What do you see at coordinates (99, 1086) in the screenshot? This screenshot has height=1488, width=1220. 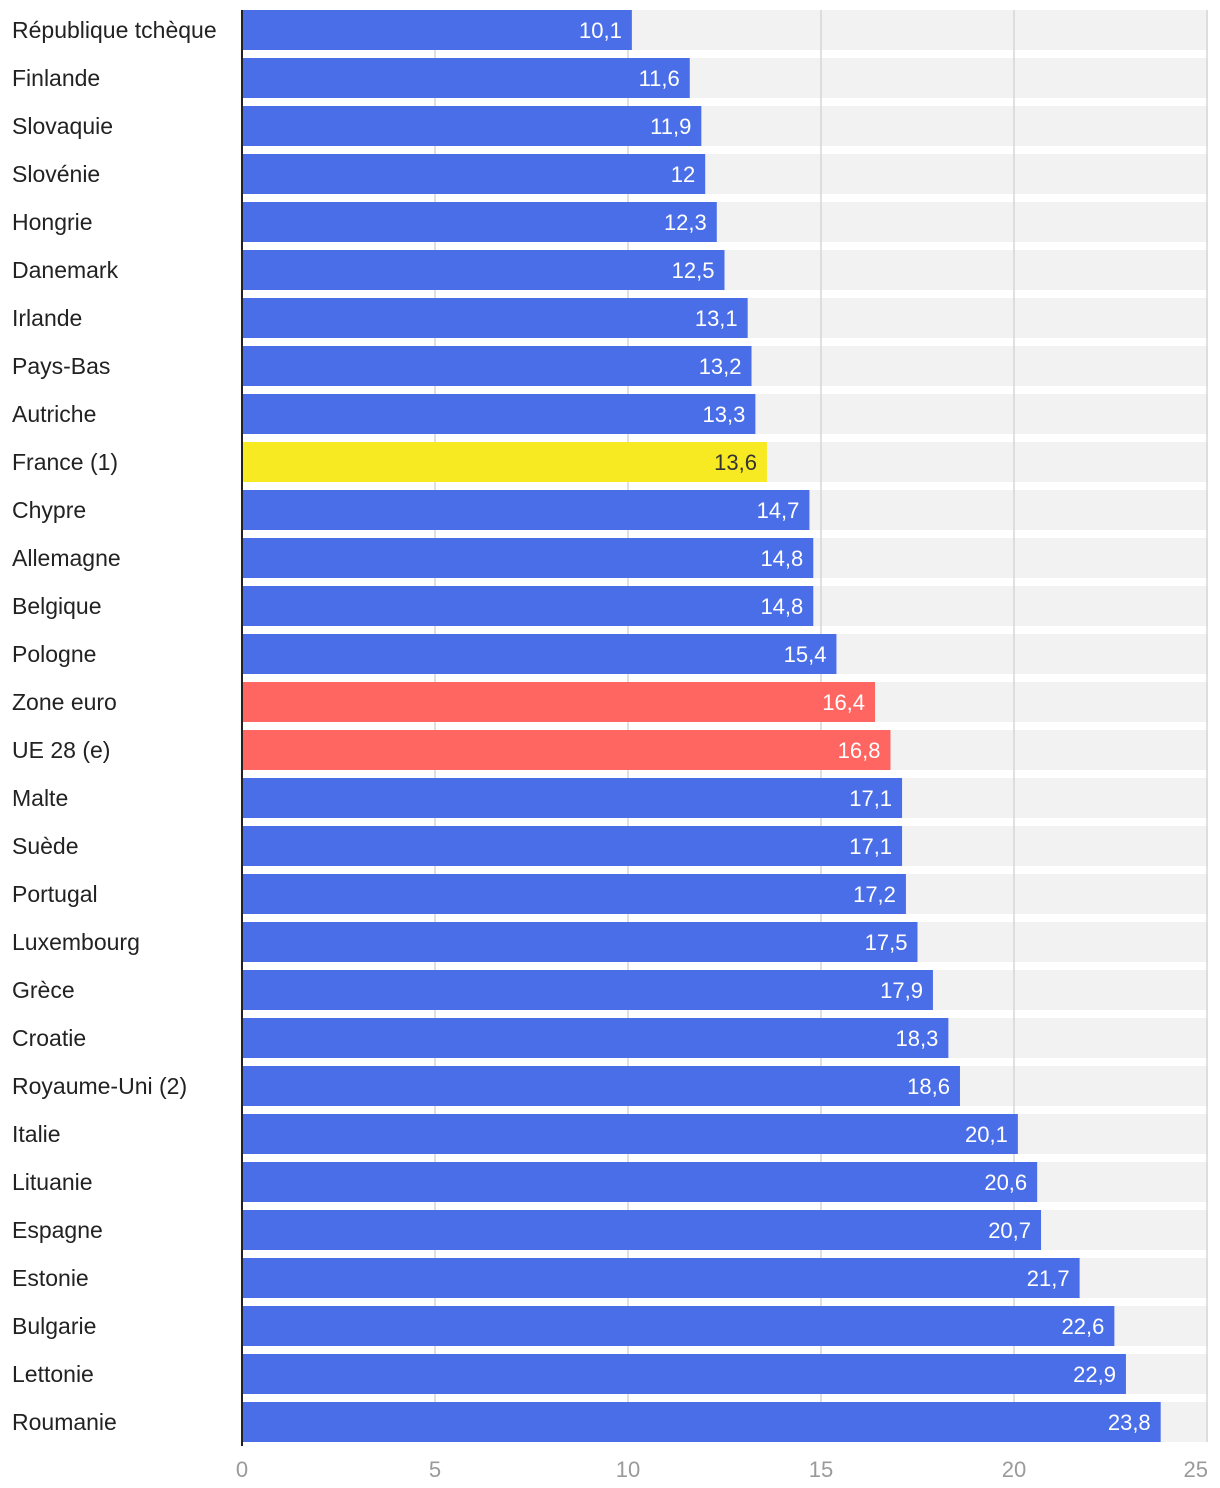 I see `category-label: Royaume-Uni (2)` at bounding box center [99, 1086].